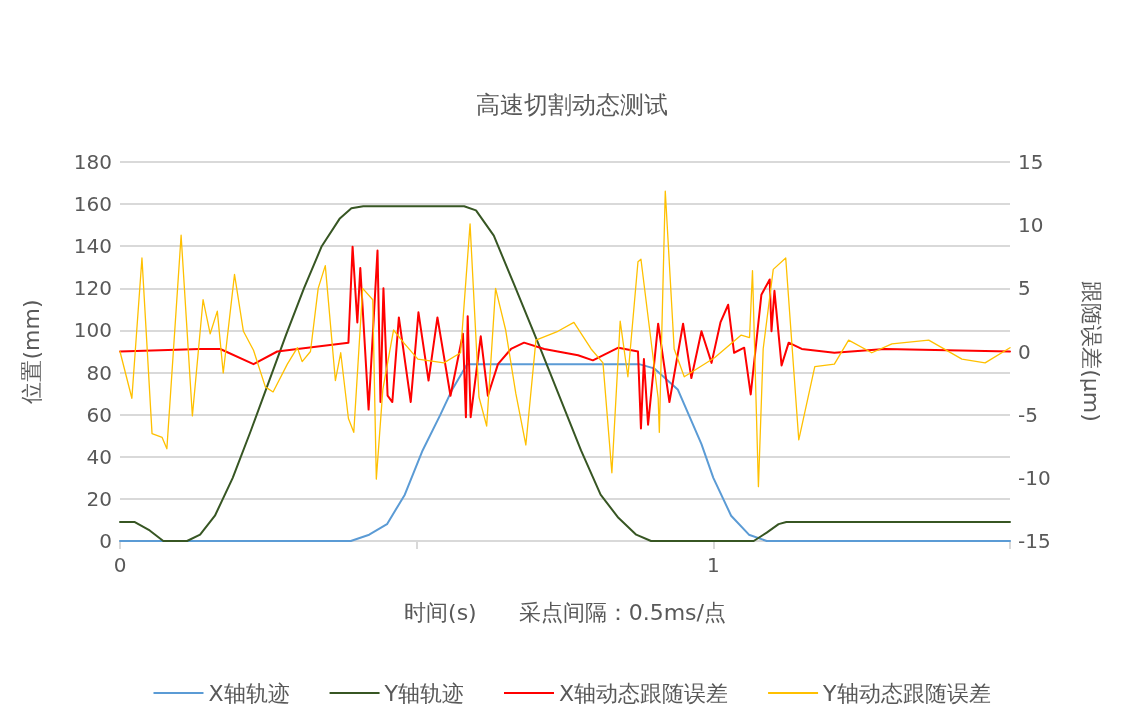 Image resolution: width=1144 pixels, height=727 pixels. Describe the element at coordinates (1024, 351) in the screenshot. I see `y2-tick-label: 0` at that location.